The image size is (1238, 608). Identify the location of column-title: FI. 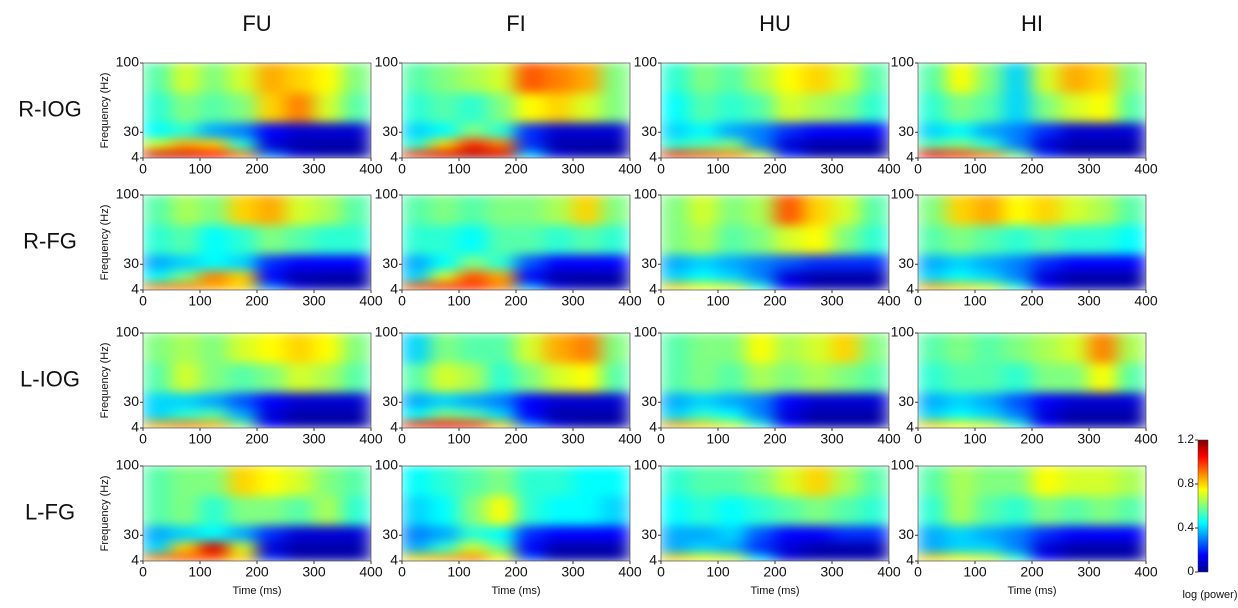
(516, 23).